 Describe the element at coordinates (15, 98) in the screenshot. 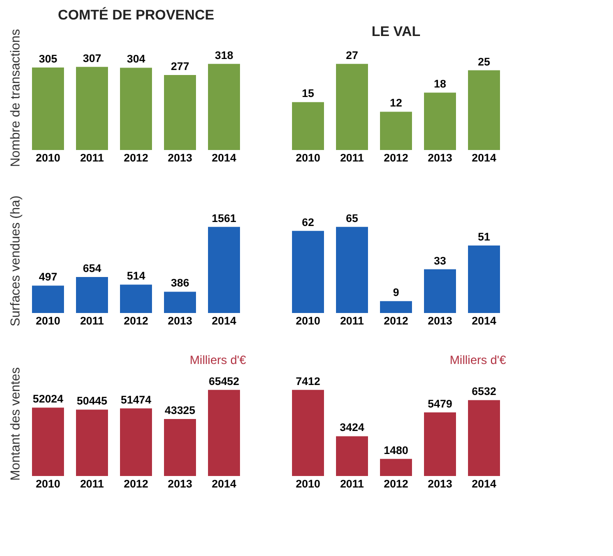

I see `y-axis-title: Nombre de transactions` at that location.